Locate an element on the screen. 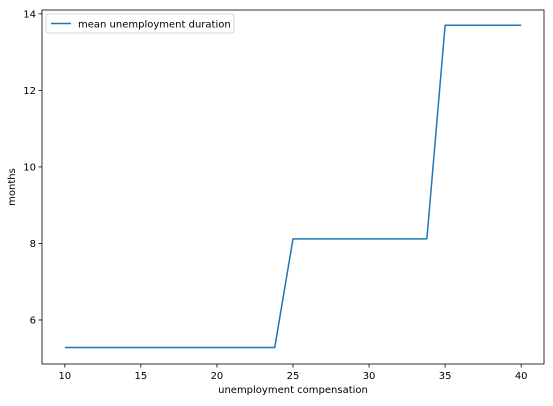  x-axis-ticks: 10 15 20 25 30 35 40 is located at coordinates (293, 373).